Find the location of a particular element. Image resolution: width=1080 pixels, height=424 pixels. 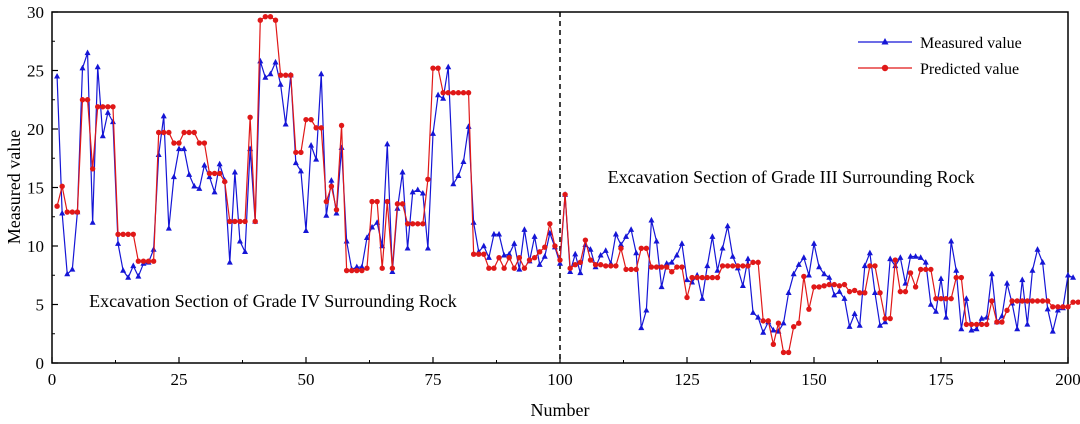

legend-marker-predicted is located at coordinates (885, 68).